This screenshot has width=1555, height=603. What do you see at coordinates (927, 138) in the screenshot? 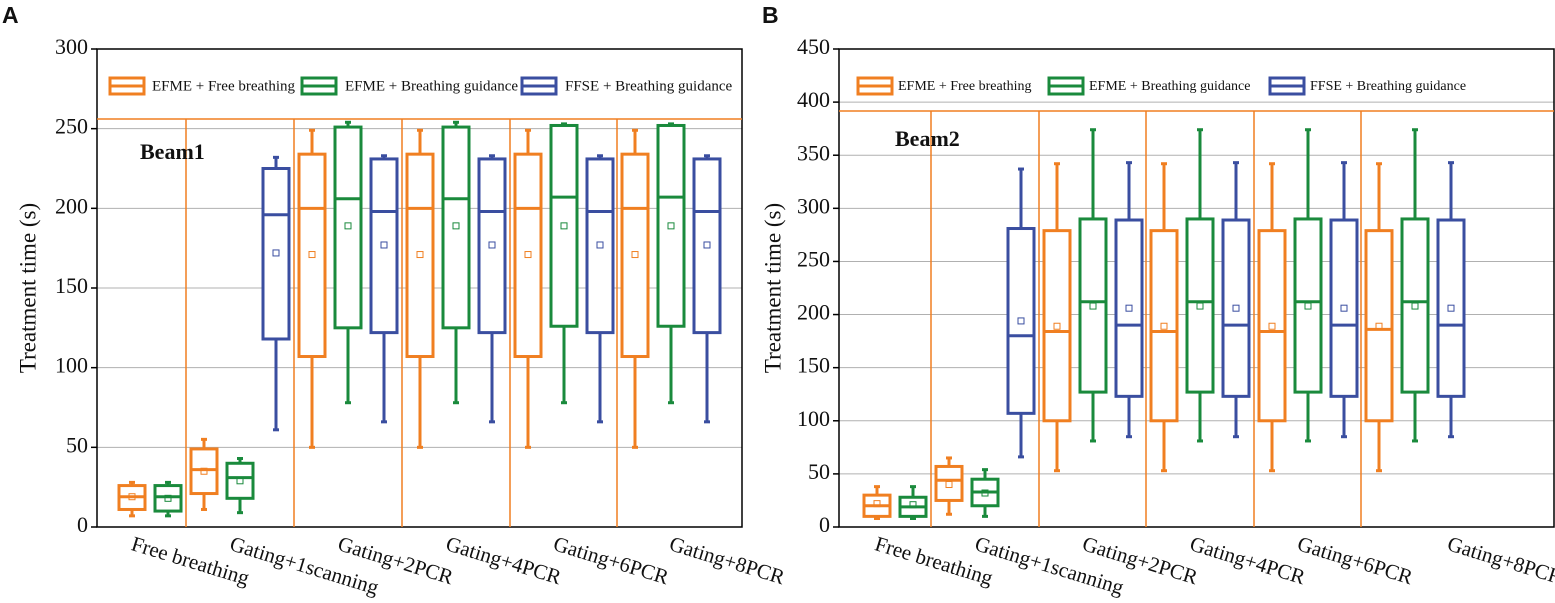
I see `annotation: Beam2` at bounding box center [927, 138].